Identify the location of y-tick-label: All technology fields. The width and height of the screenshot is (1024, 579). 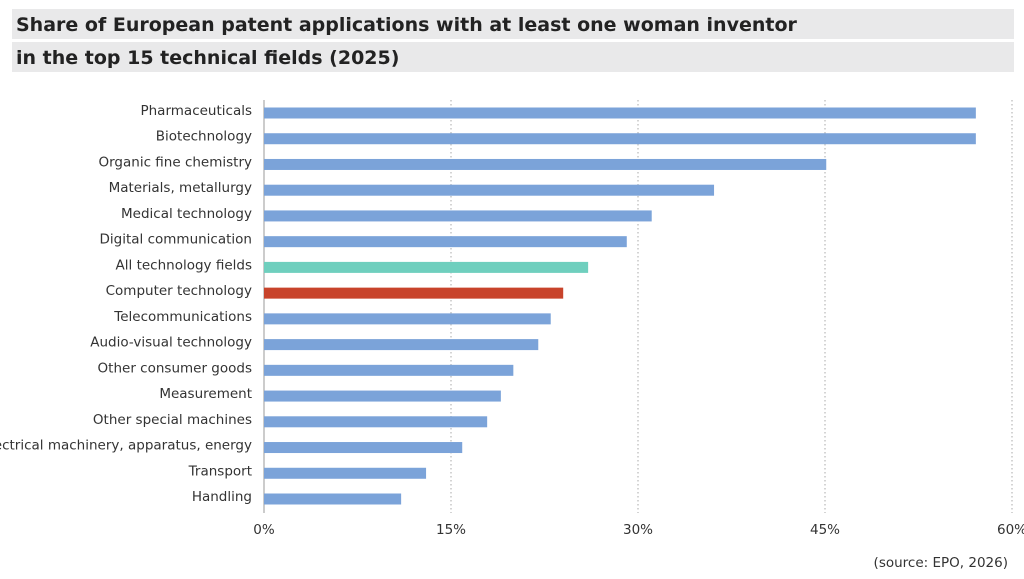
(184, 265).